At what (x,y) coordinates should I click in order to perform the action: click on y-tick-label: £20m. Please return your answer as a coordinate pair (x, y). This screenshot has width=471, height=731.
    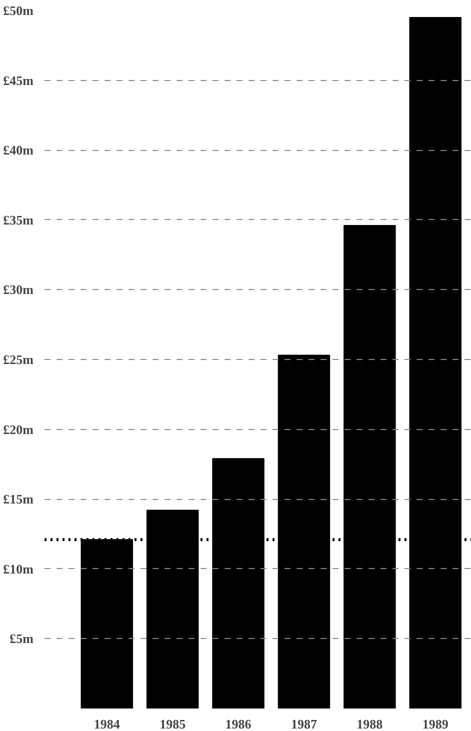
    Looking at the image, I should click on (18, 429).